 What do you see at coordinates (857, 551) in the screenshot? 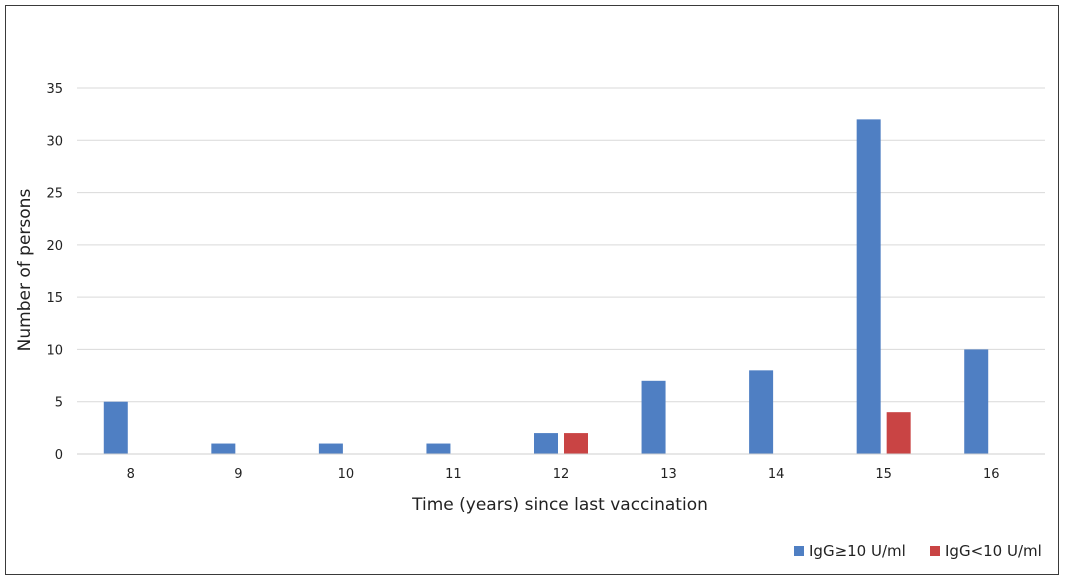
I see `legend-label-series-1: IgG≥10 U/ml` at bounding box center [857, 551].